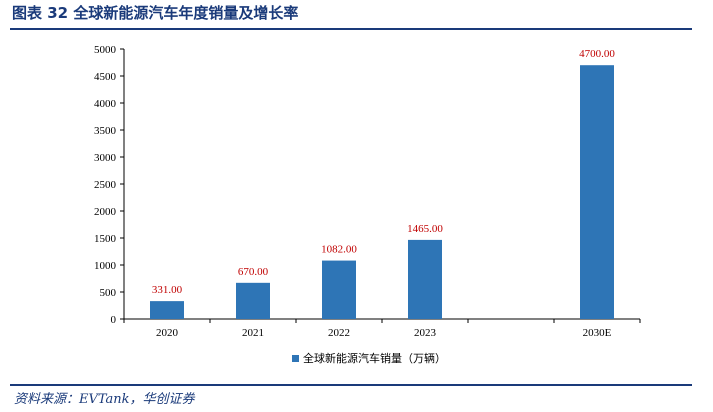 Image resolution: width=713 pixels, height=412 pixels. I want to click on y-tick-label: 4500, so click(105, 77).